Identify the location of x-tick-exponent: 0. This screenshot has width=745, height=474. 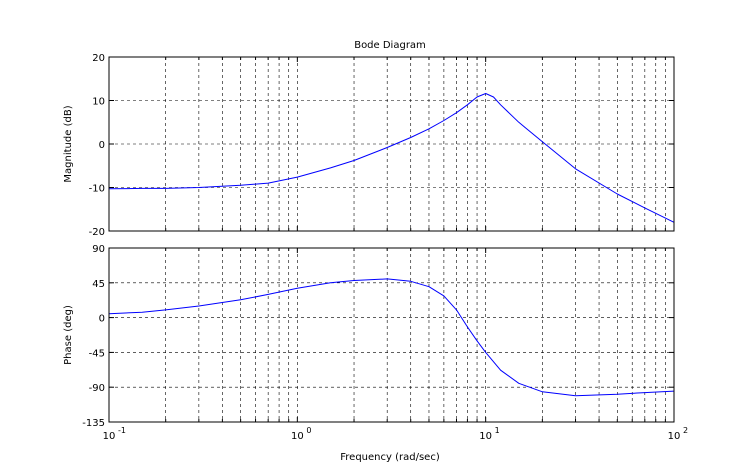
(308, 430).